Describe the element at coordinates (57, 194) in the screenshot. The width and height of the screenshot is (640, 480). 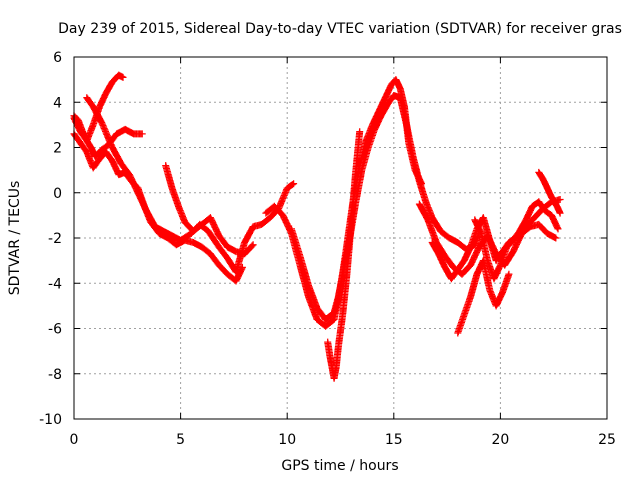
I see `y-tick-label: 0` at that location.